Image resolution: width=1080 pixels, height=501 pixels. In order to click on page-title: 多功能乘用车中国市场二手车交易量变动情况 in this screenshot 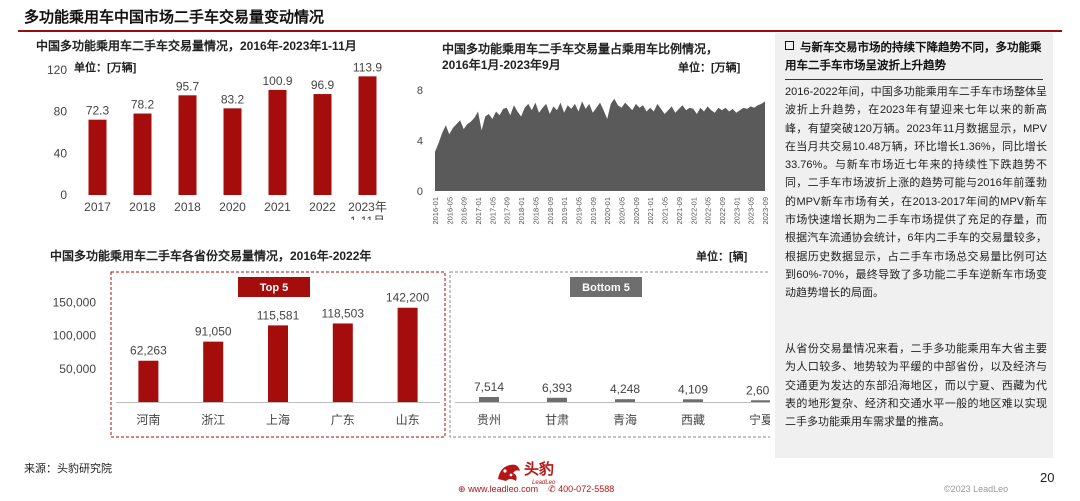, I will do `click(174, 17)`.